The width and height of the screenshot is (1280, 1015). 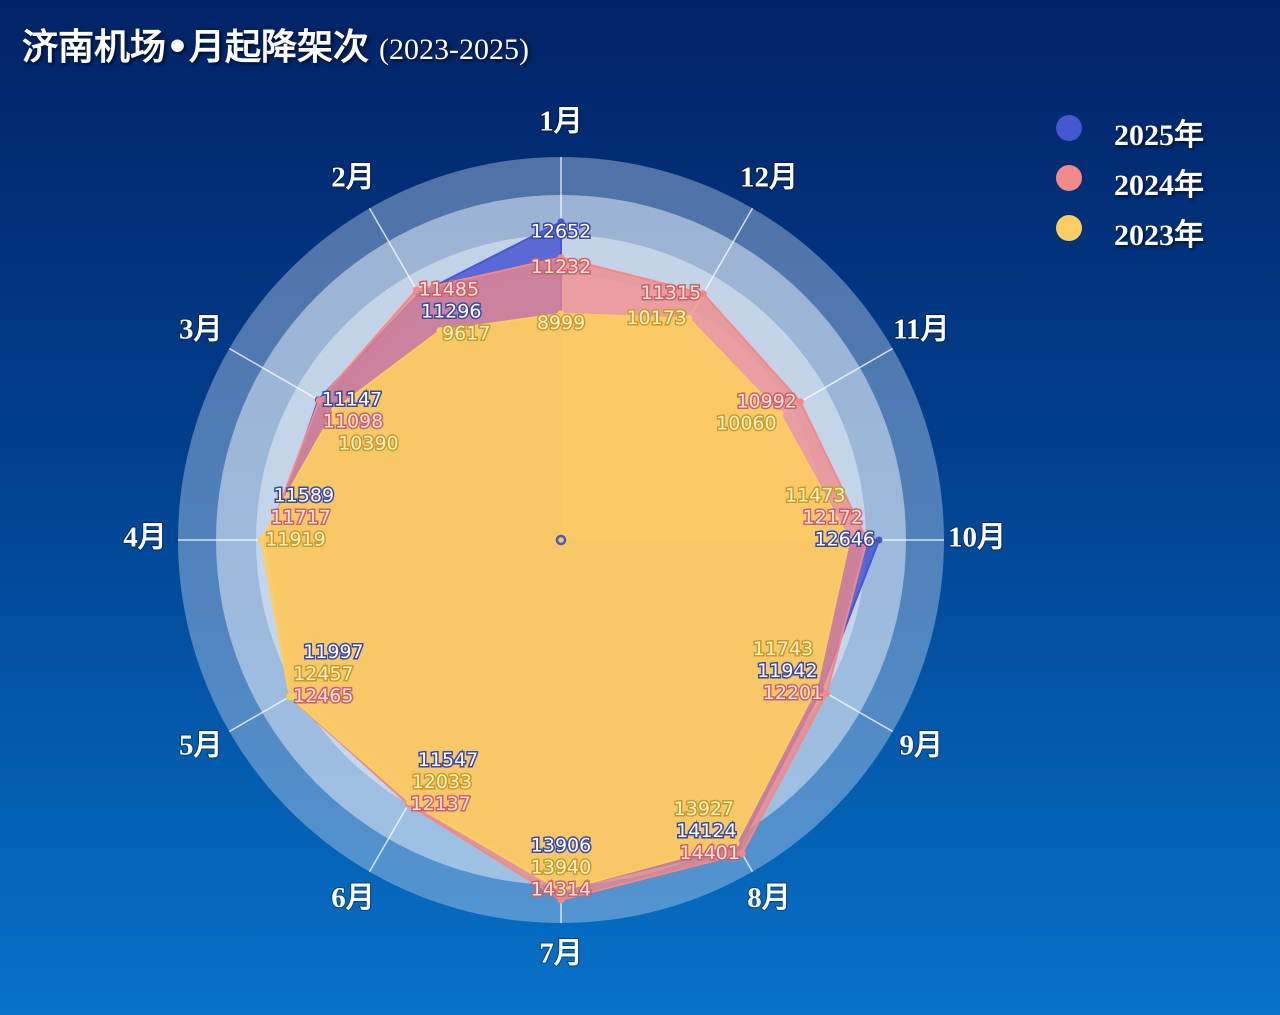 What do you see at coordinates (793, 693) in the screenshot?
I see `value-label-series-1: 12201` at bounding box center [793, 693].